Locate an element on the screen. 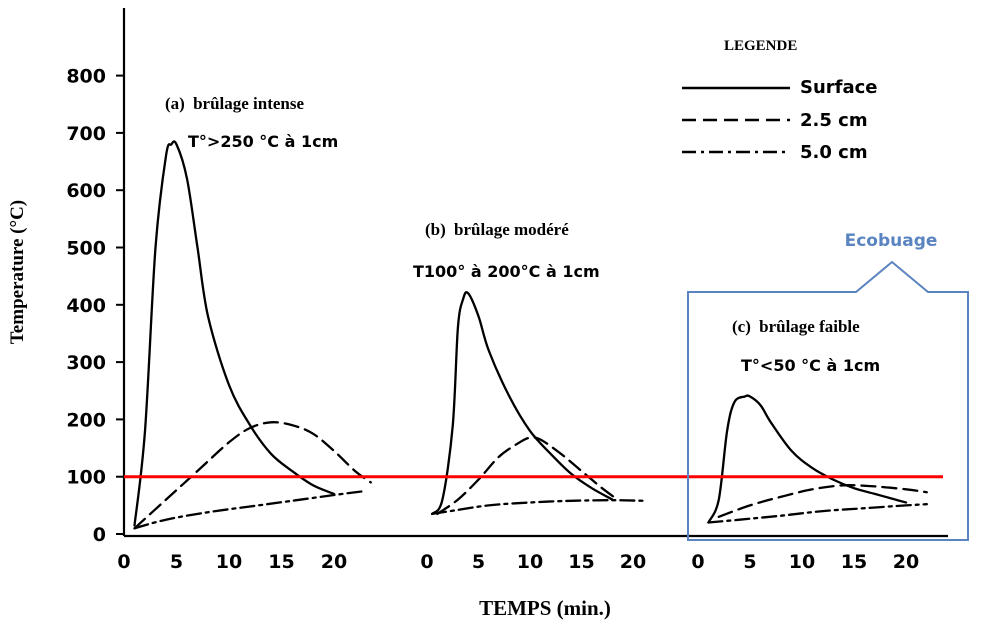  legend-label-surface: Surface is located at coordinates (839, 87).